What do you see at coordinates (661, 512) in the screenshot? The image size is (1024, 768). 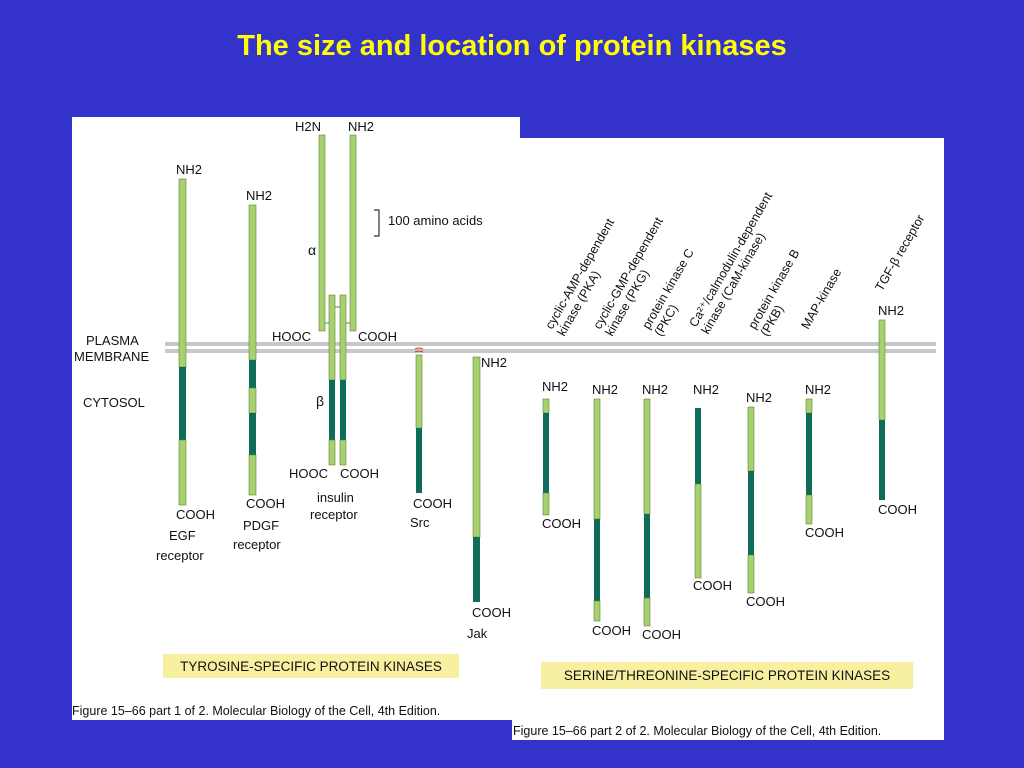 I see `pkc-kinase: NH2 COOH` at bounding box center [661, 512].